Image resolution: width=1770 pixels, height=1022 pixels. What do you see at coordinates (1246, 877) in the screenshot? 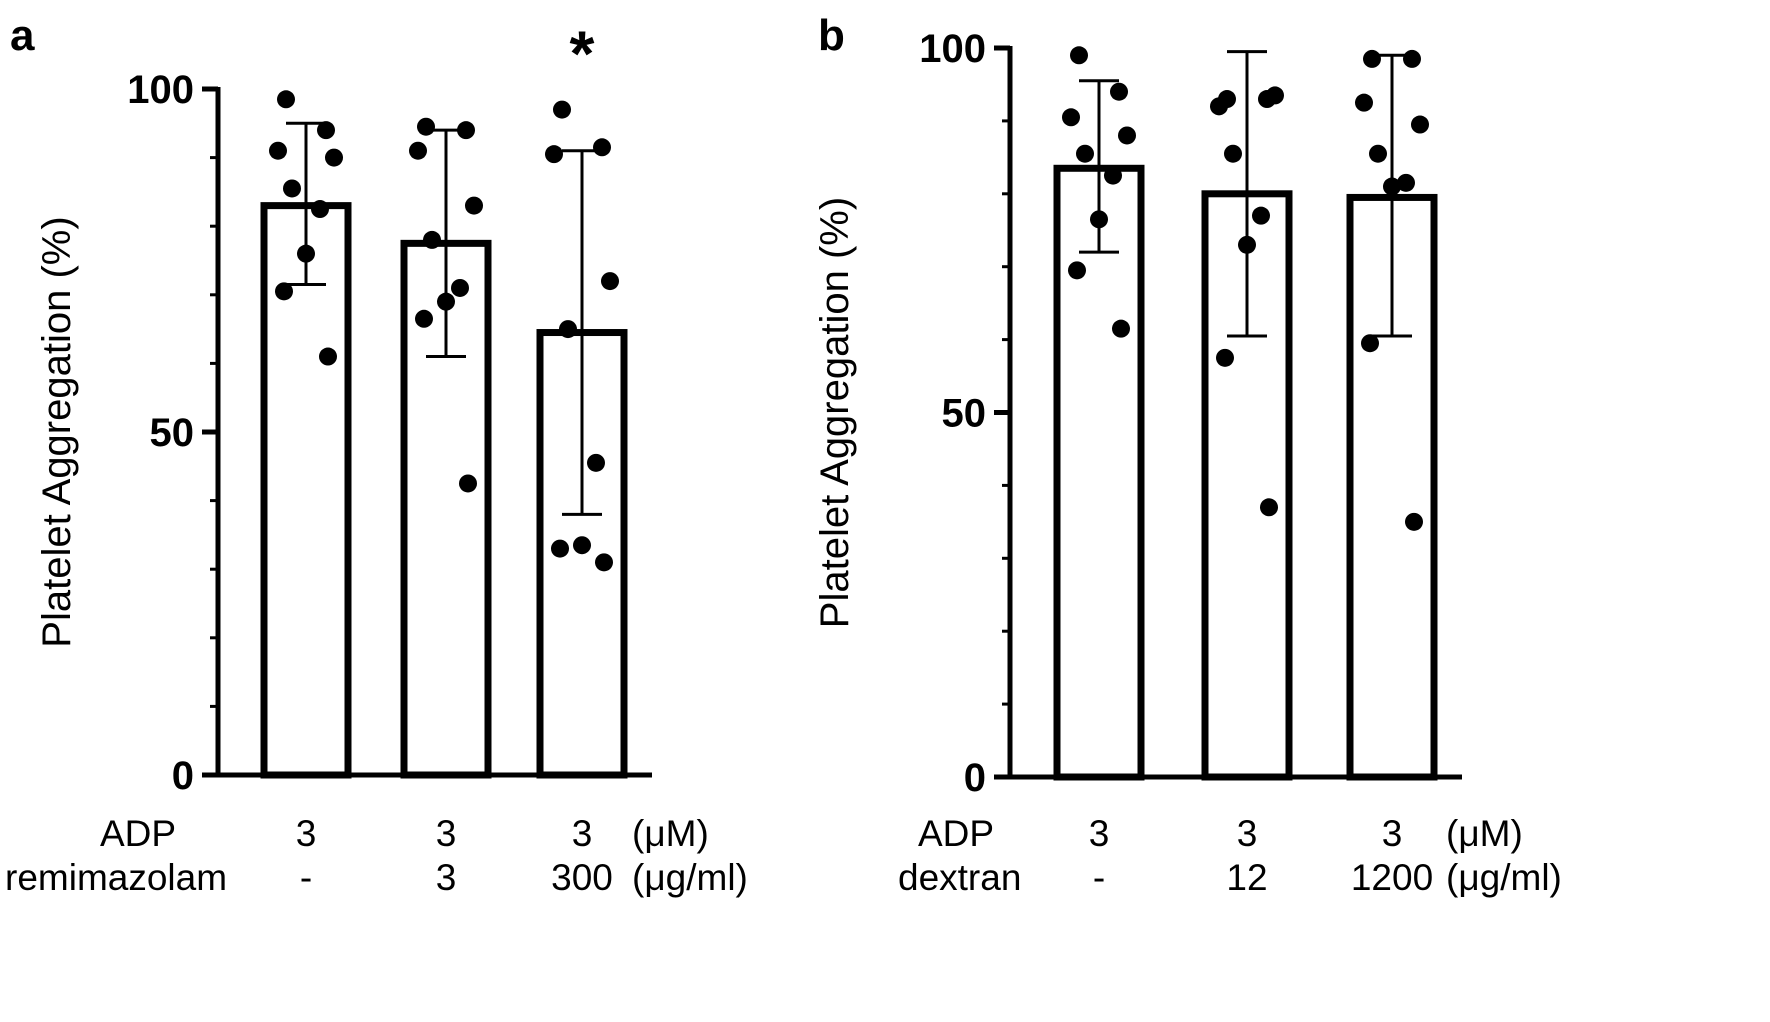
I see `condition-value: 12` at bounding box center [1246, 877].